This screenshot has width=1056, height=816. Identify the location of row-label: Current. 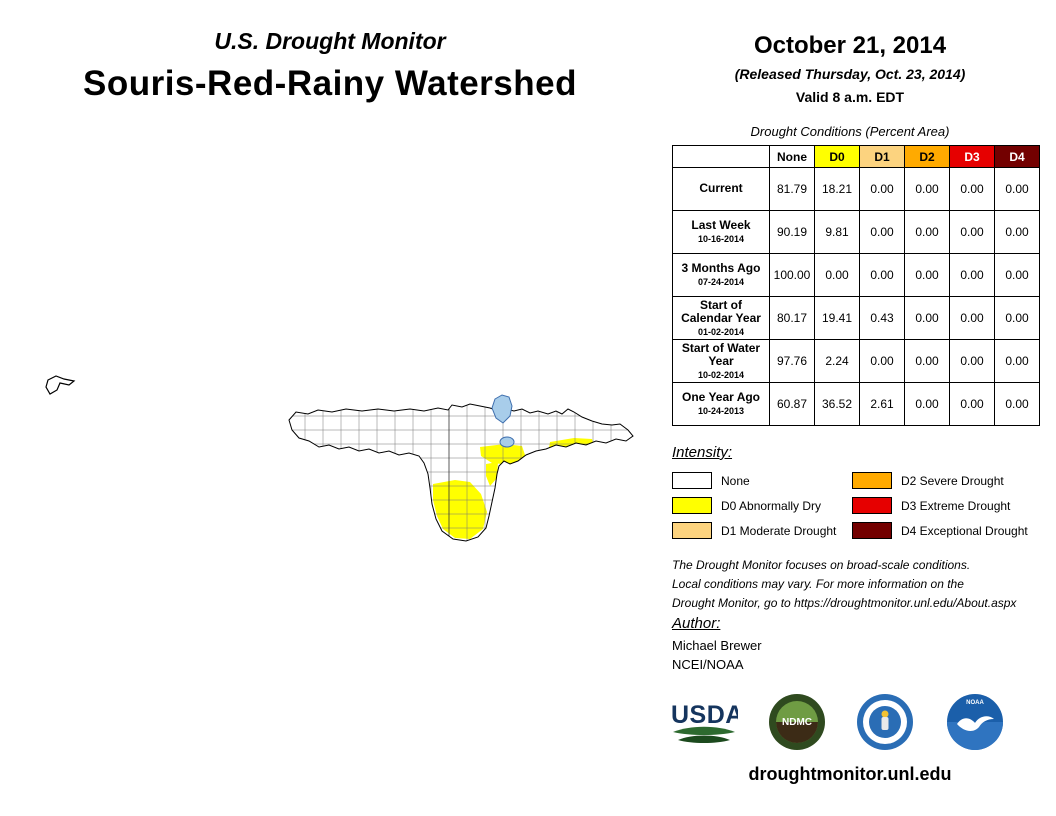
(721, 189).